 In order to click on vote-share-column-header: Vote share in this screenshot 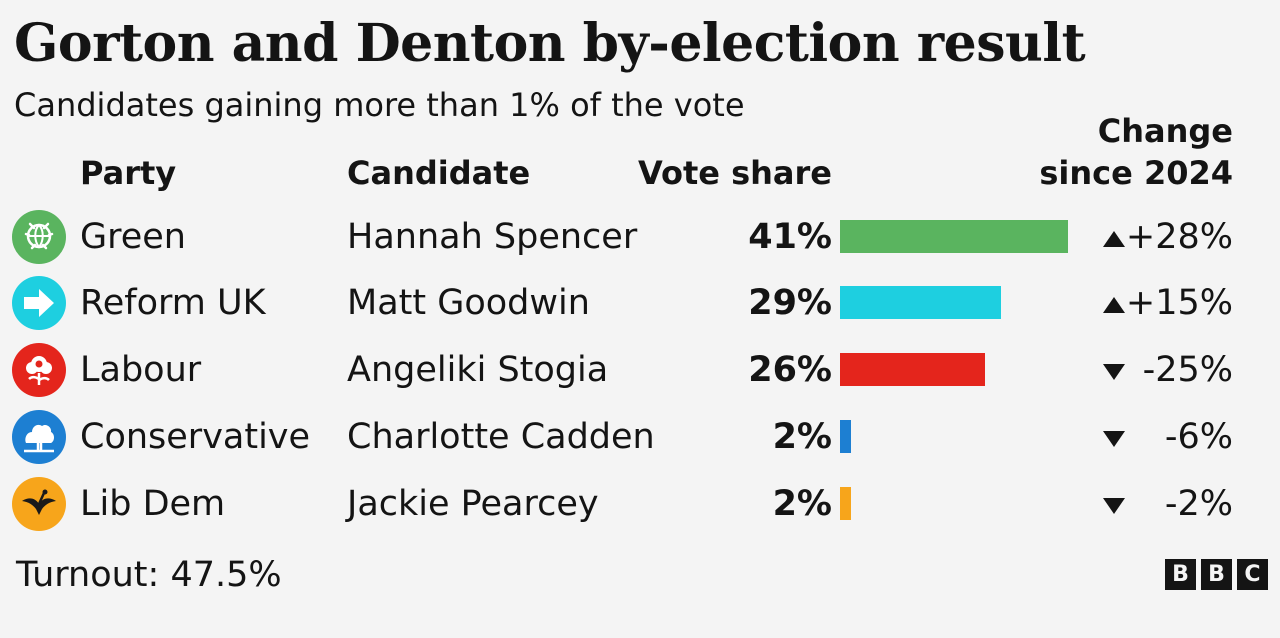, I will do `click(734, 173)`.